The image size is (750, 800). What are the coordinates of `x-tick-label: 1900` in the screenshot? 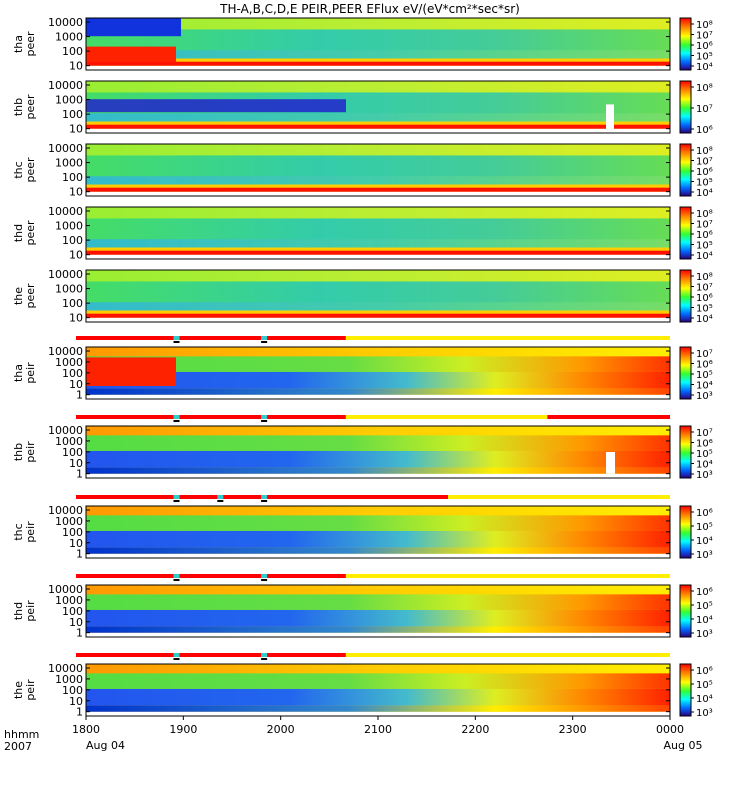 It's located at (183, 729).